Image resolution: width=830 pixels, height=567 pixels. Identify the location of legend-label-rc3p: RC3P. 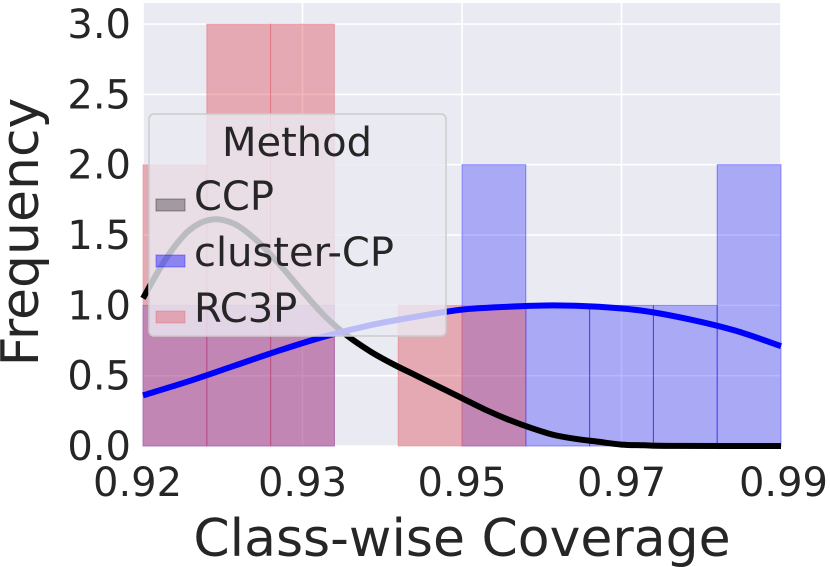
(245, 309).